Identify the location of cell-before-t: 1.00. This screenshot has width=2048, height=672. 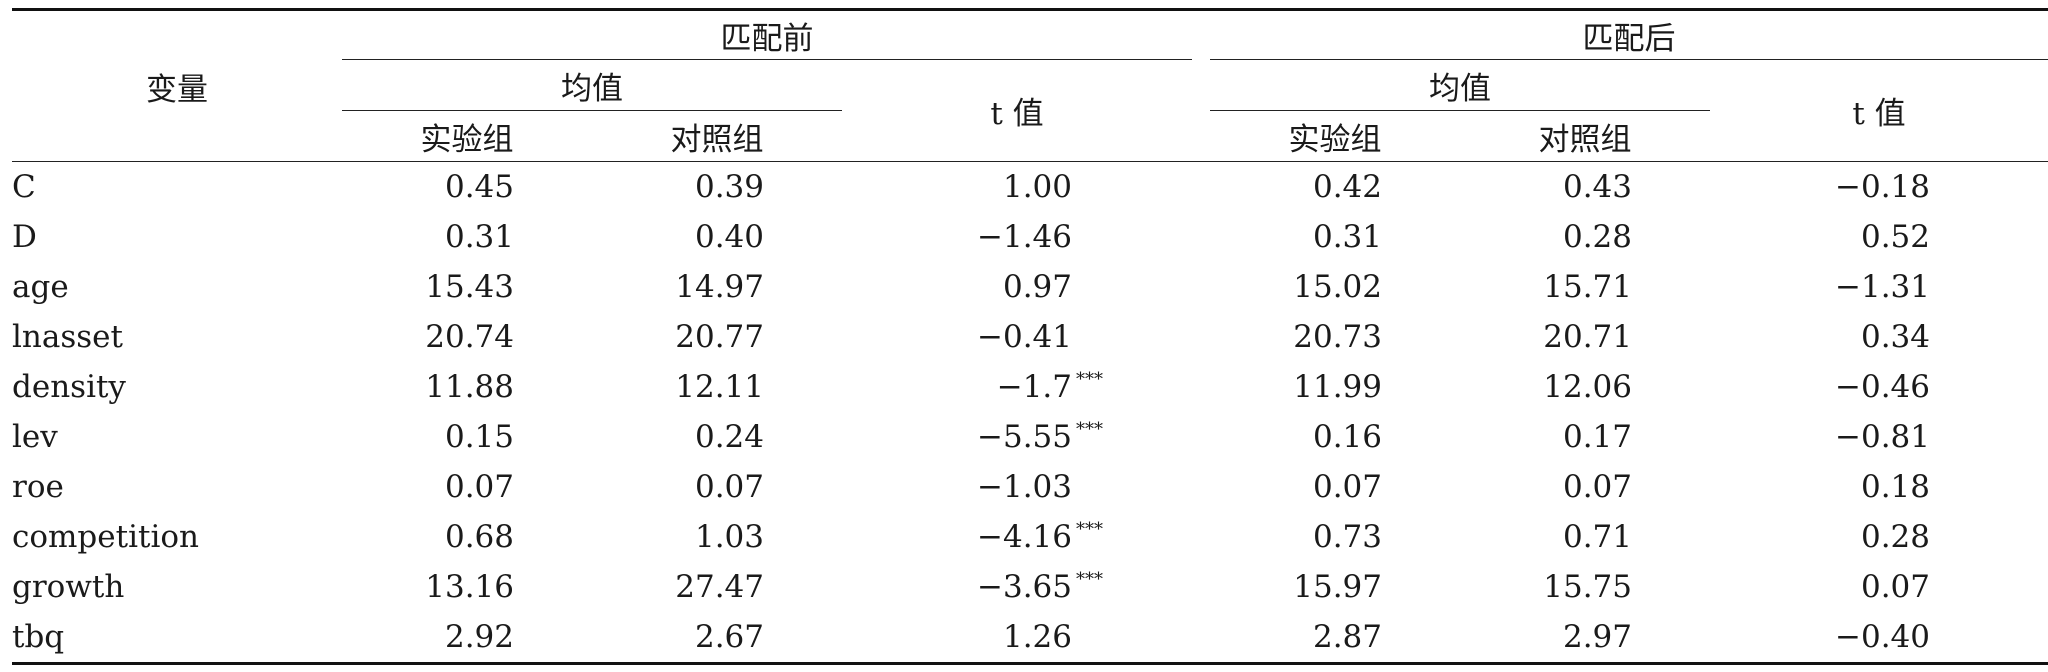
(1017, 187).